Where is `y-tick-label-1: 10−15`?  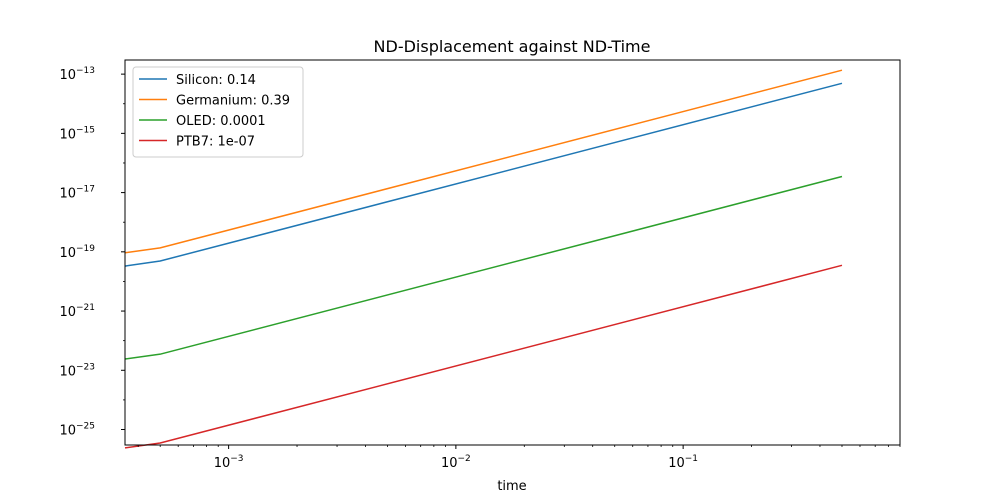
y-tick-label-1: 10−15 is located at coordinates (77, 133).